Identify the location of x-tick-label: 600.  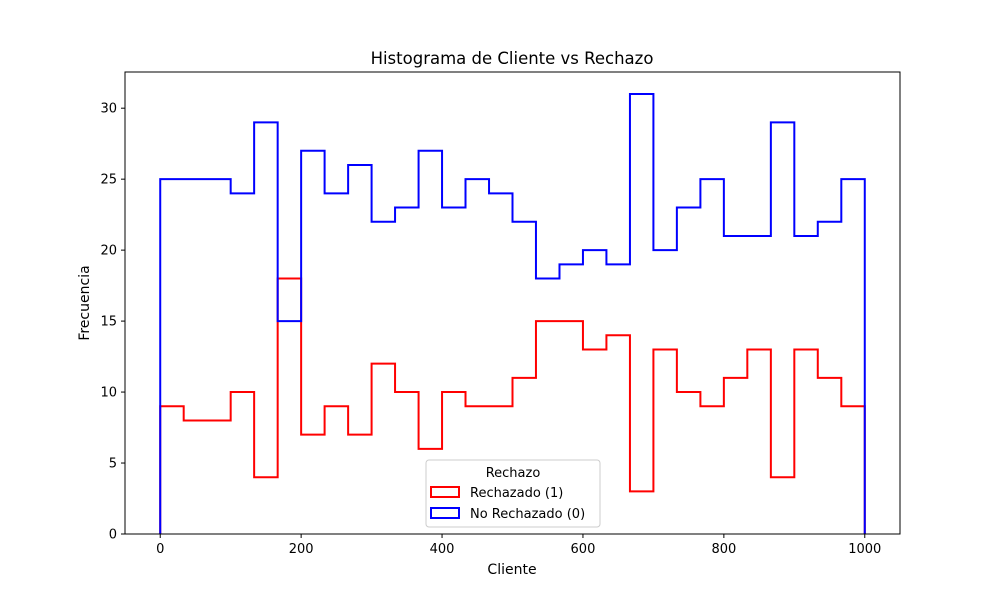
(583, 549).